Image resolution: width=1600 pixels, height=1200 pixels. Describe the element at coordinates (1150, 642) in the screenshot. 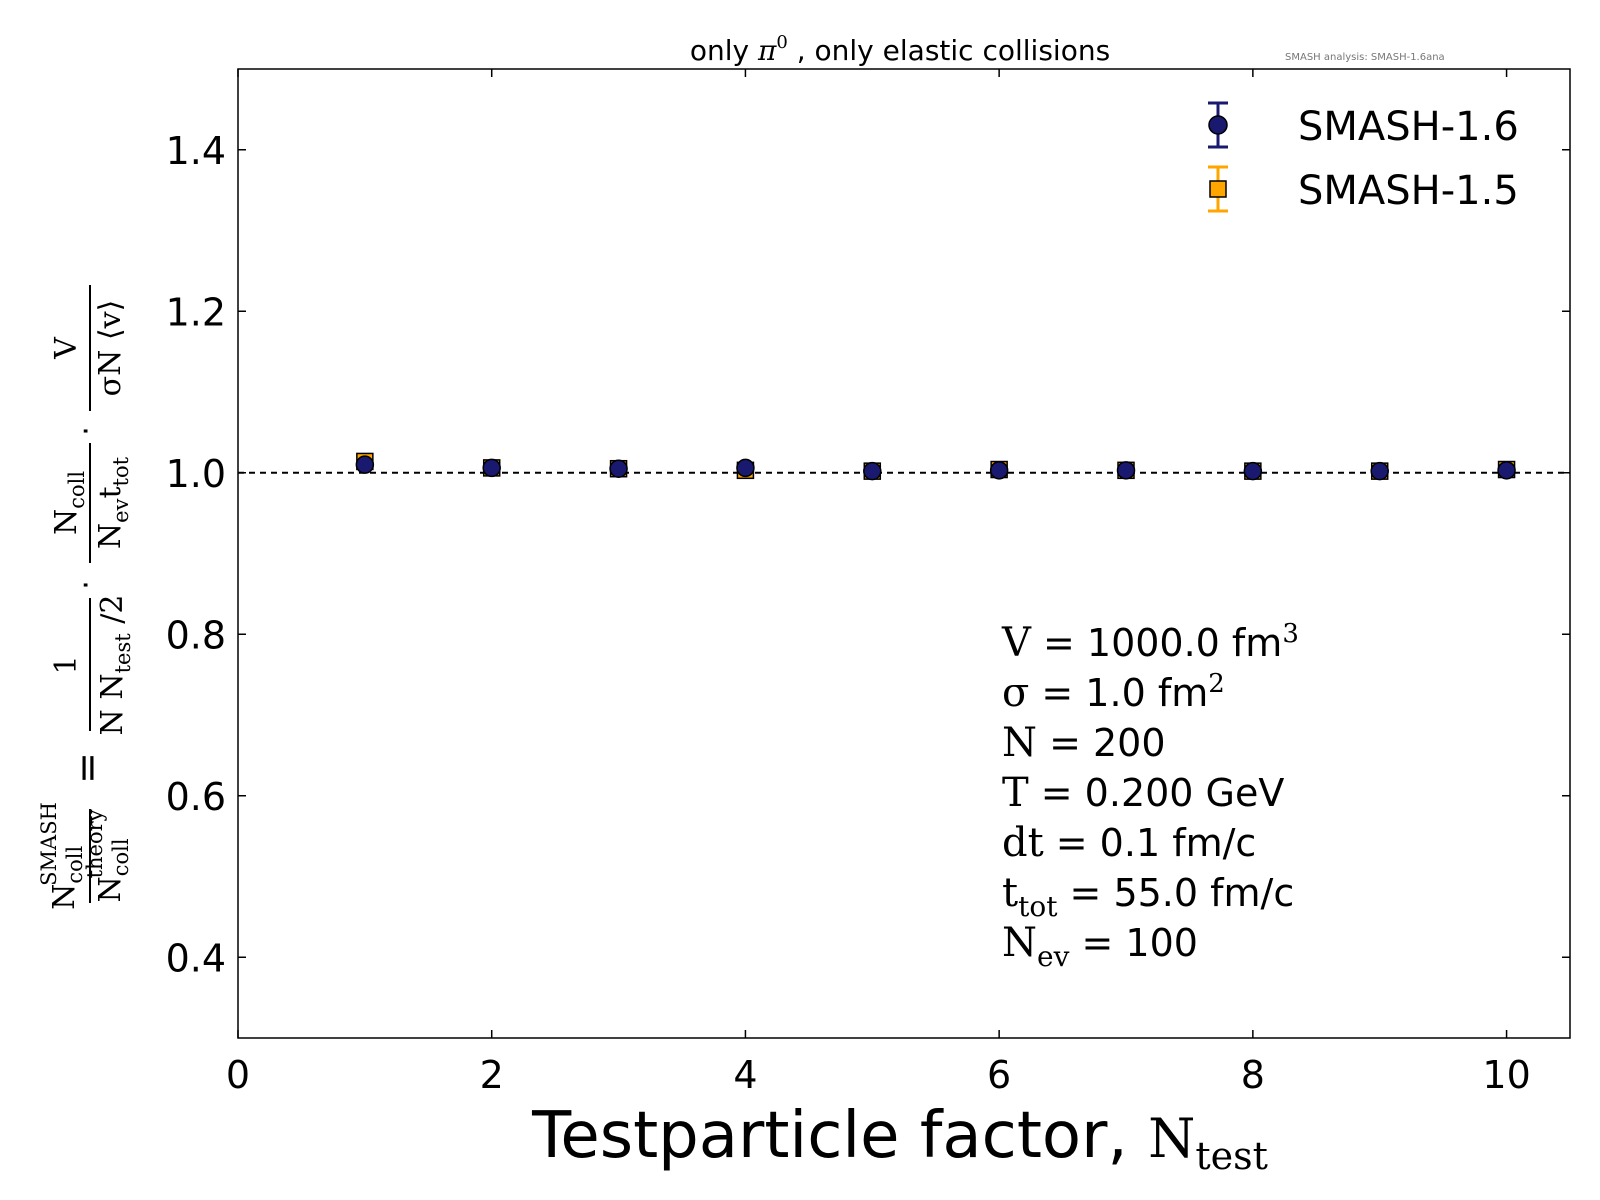

I see `annotation-line: V = 1000.0 fm3` at that location.